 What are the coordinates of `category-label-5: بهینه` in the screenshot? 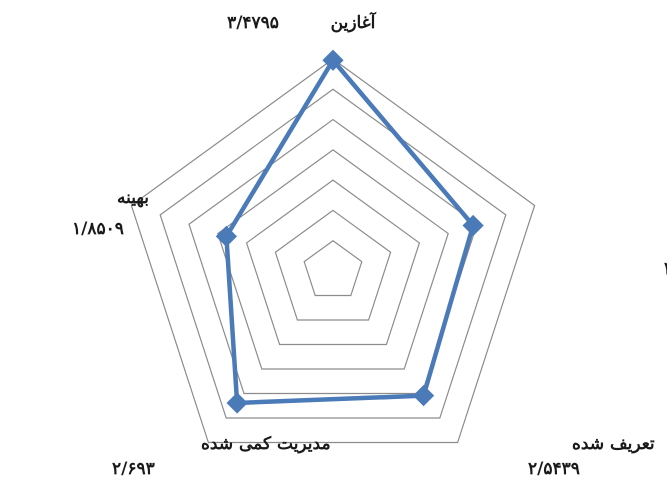 It's located at (133, 198).